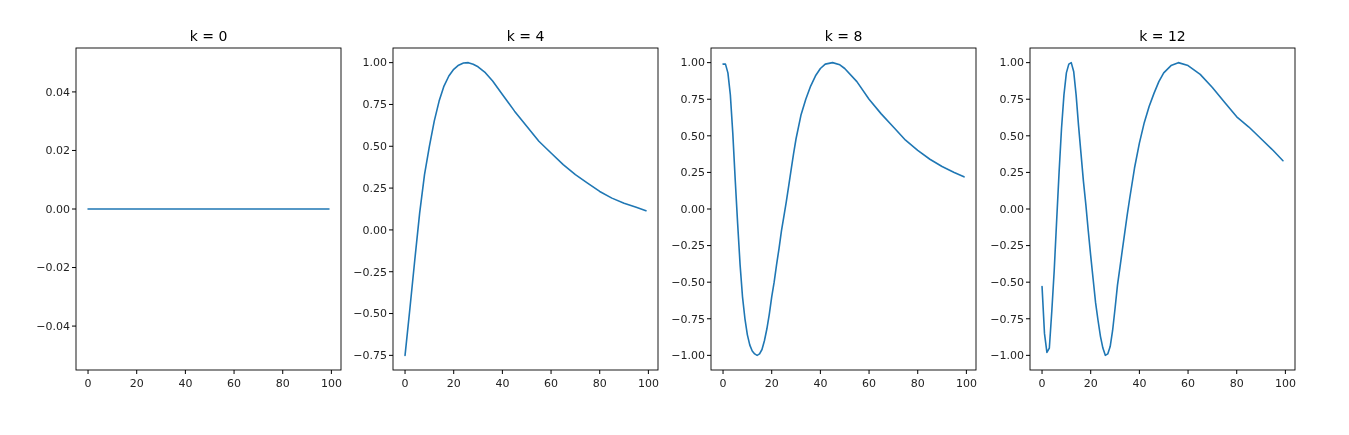 The image size is (1349, 435). Describe the element at coordinates (843, 36) in the screenshot. I see `chart-title: k = 8` at that location.